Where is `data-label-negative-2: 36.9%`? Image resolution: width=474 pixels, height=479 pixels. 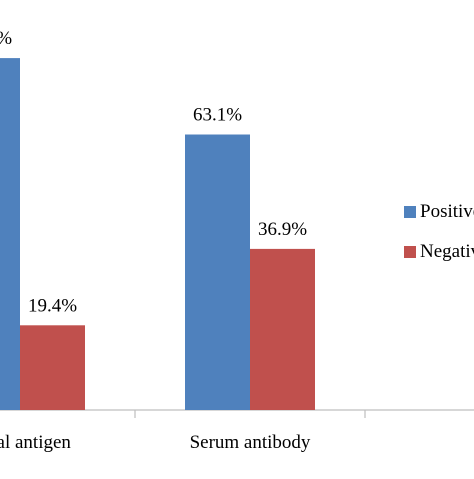 data-label-negative-2: 36.9% is located at coordinates (282, 229).